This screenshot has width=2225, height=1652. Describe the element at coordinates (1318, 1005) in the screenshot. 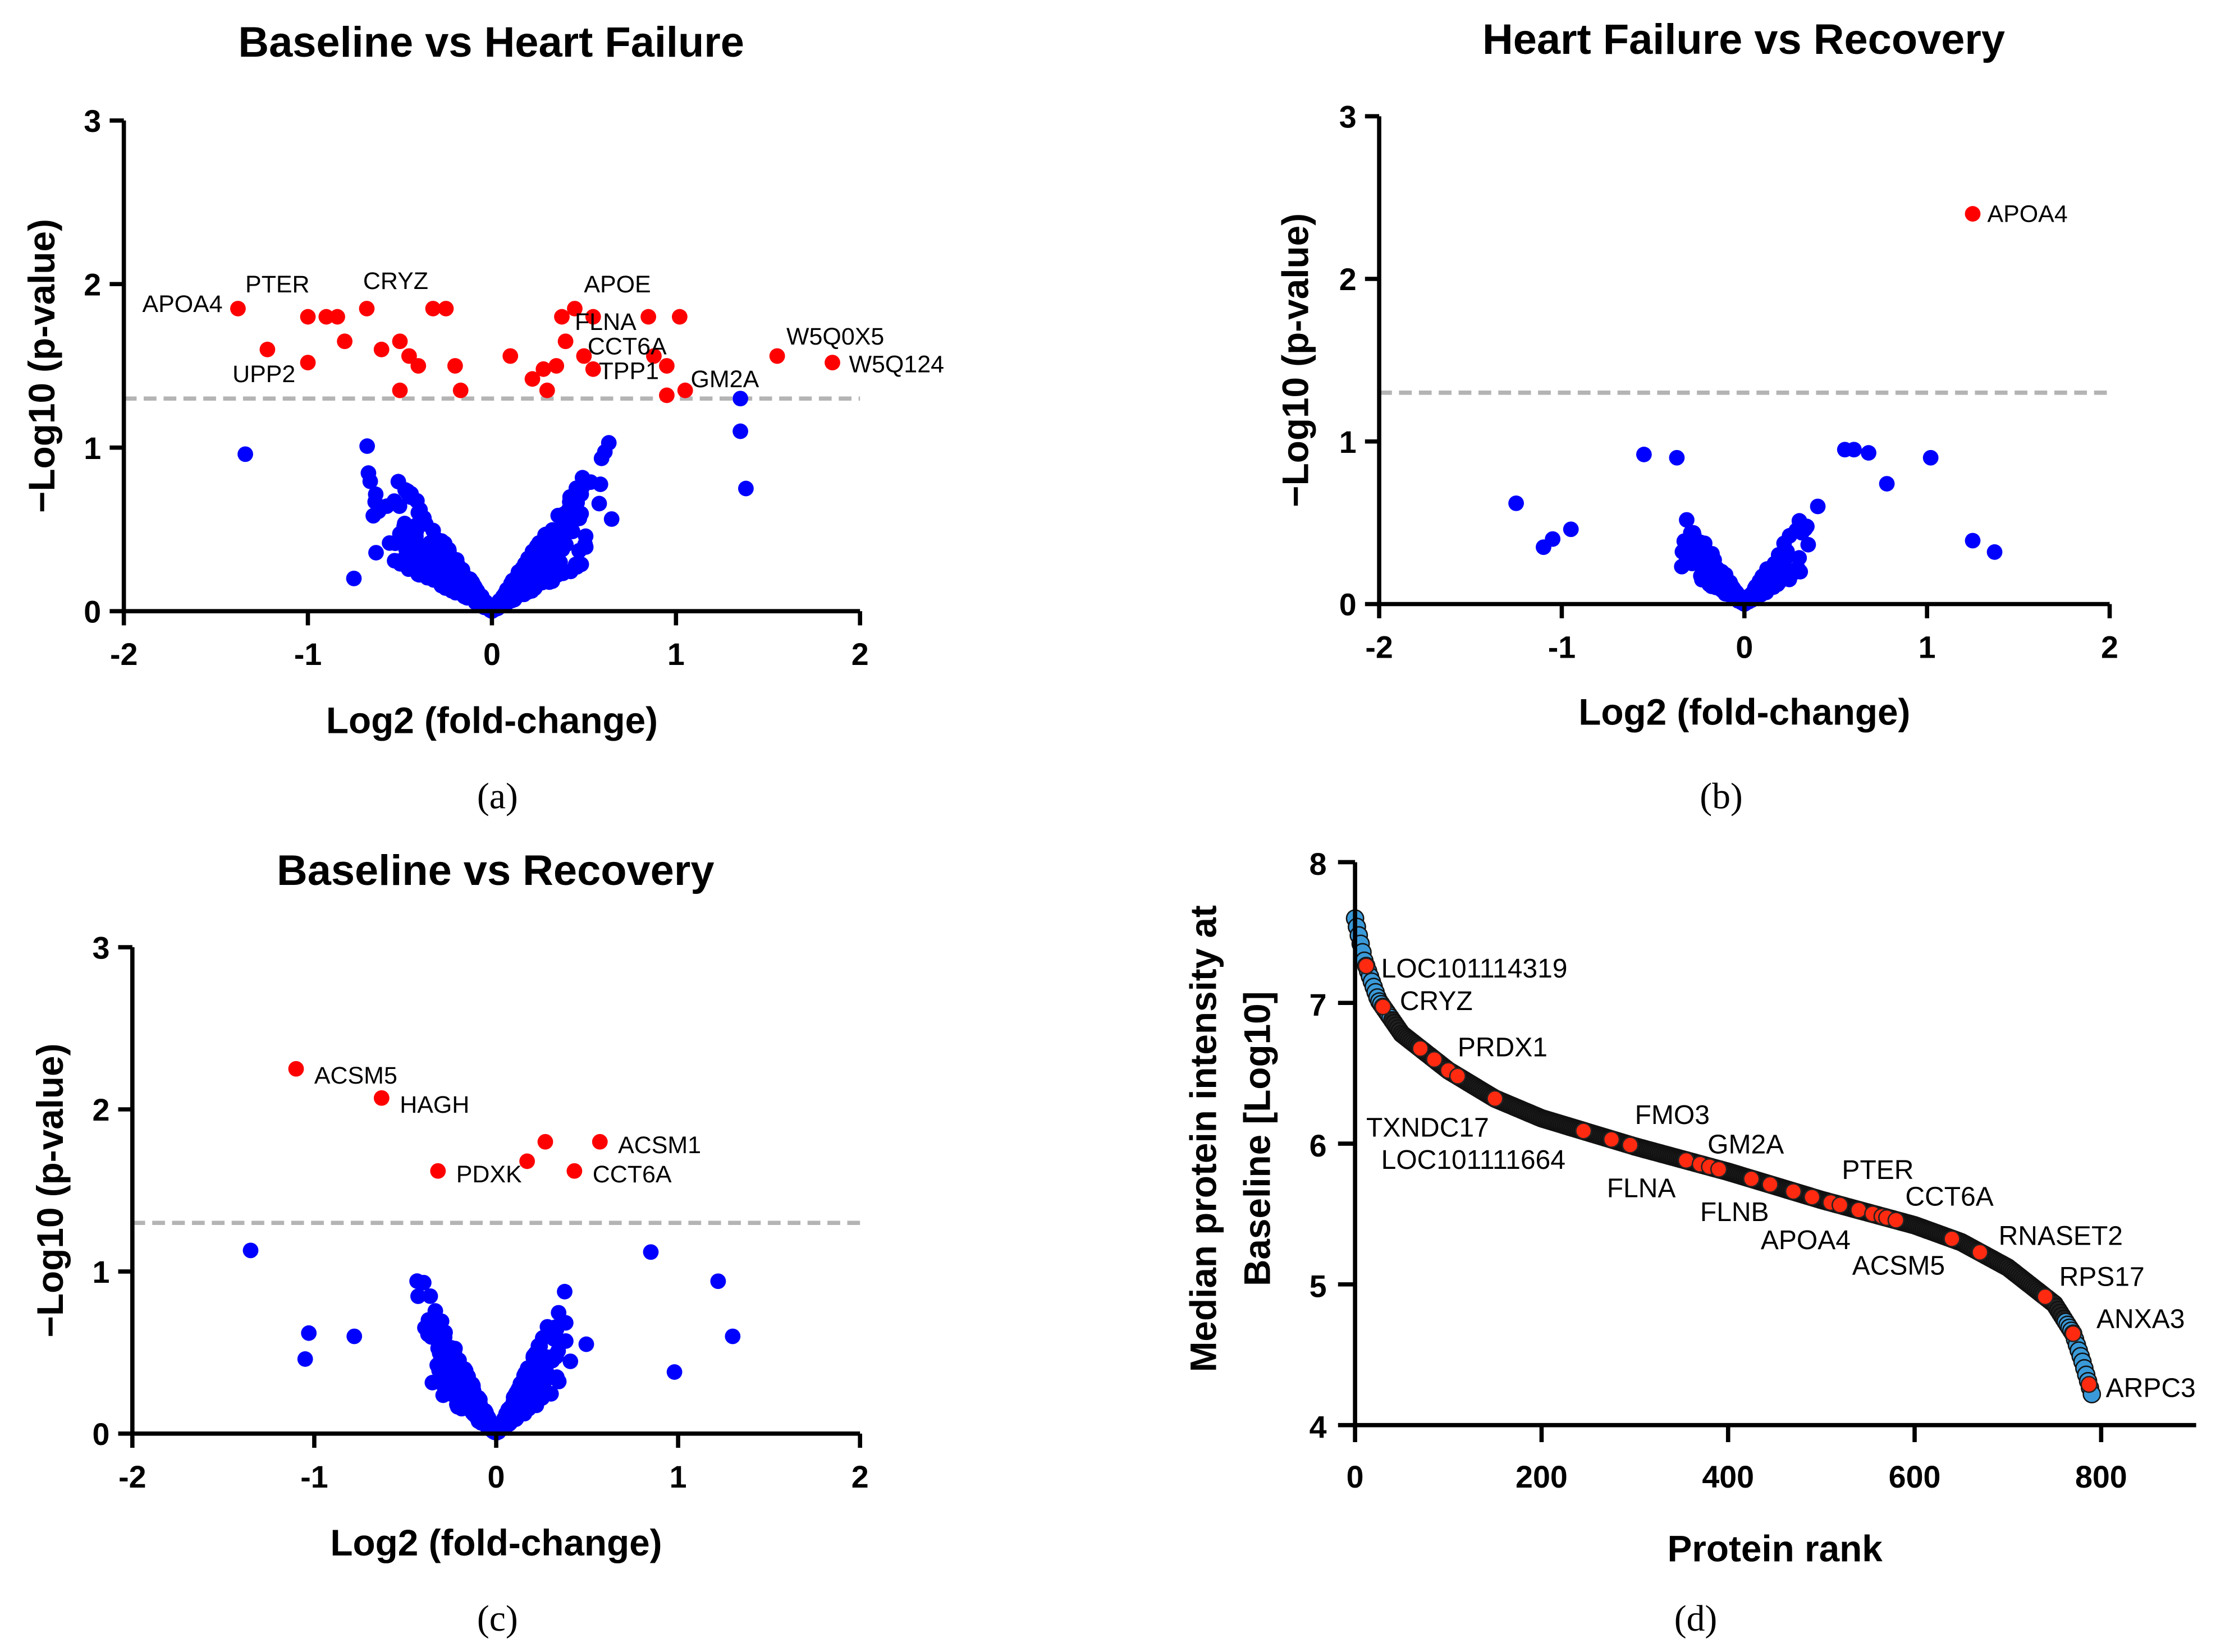

I see `y-tick-label: 7` at that location.